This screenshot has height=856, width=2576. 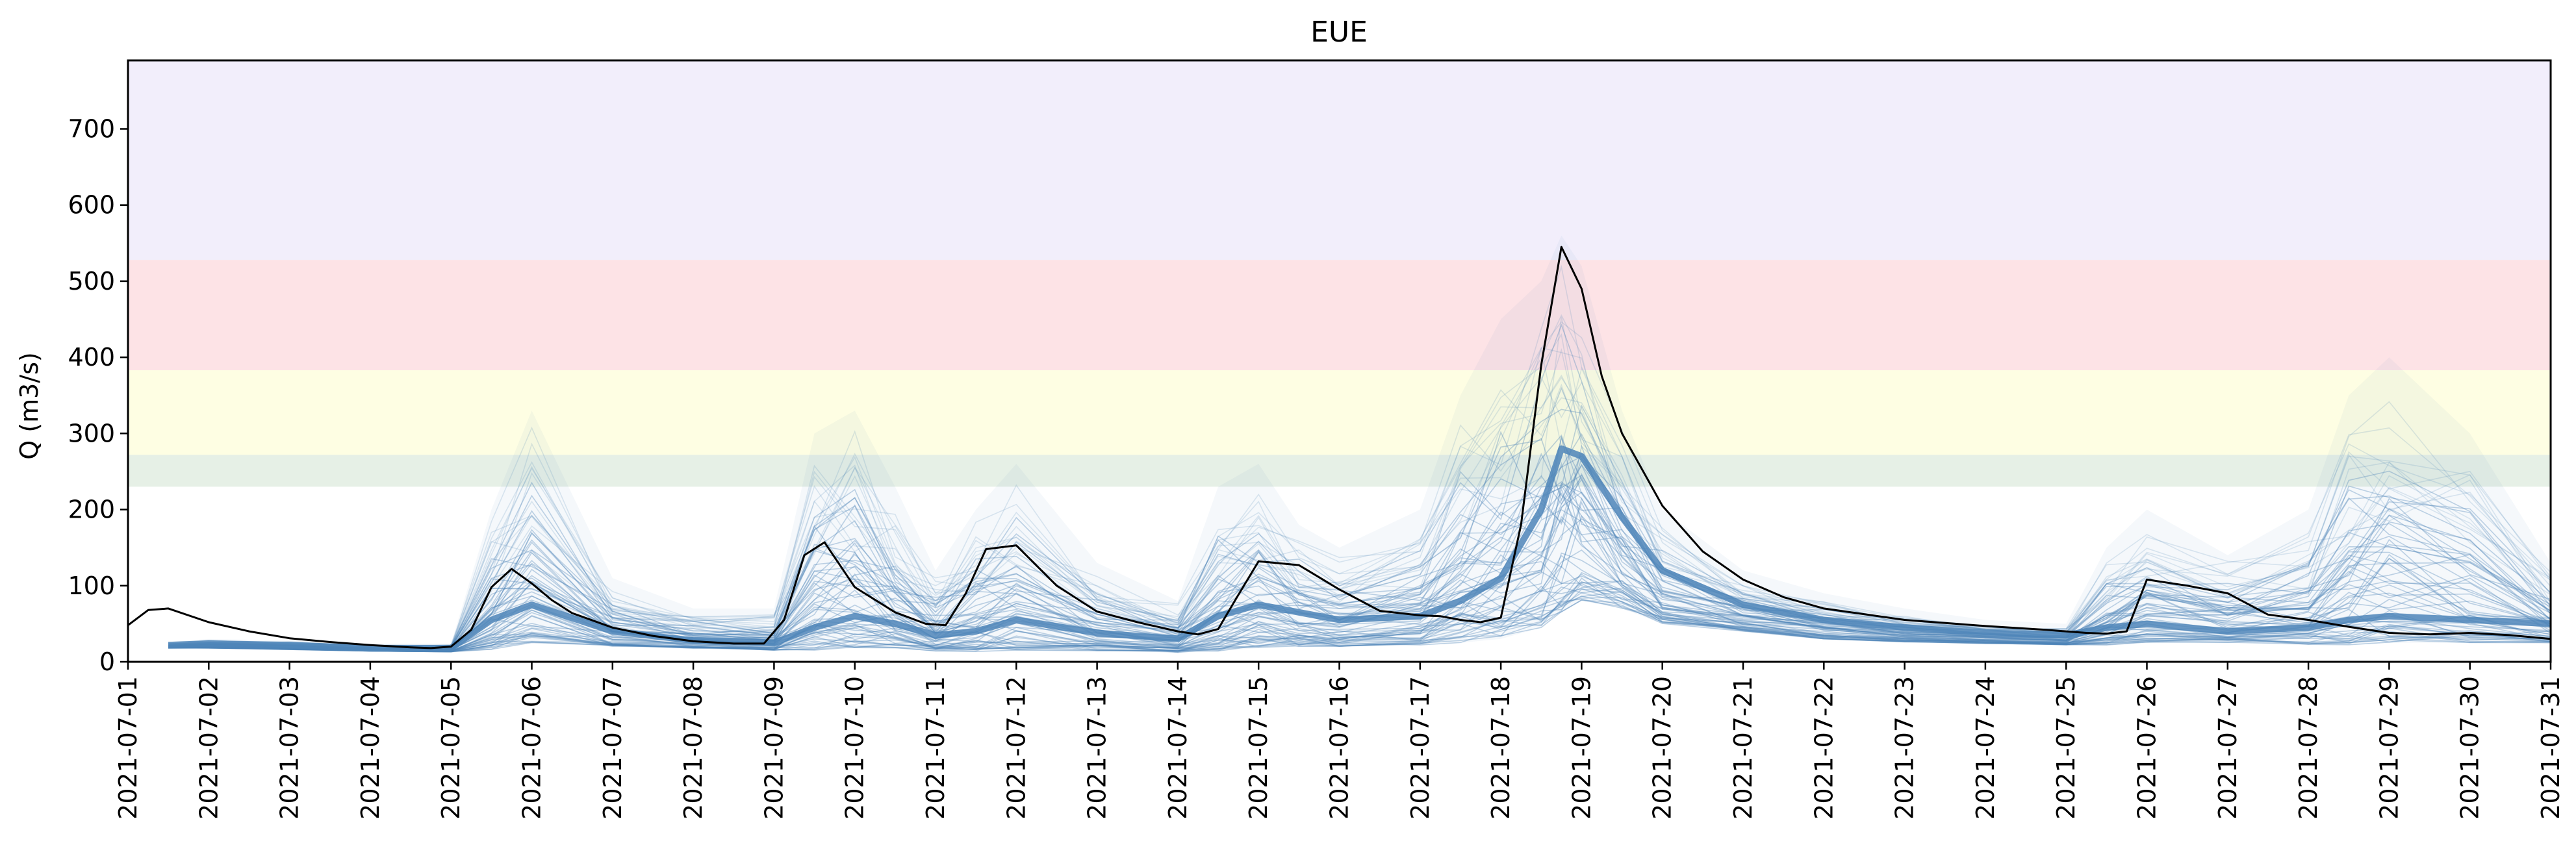 I want to click on x-tick-label: 2021-07-23, so click(x=1905, y=748).